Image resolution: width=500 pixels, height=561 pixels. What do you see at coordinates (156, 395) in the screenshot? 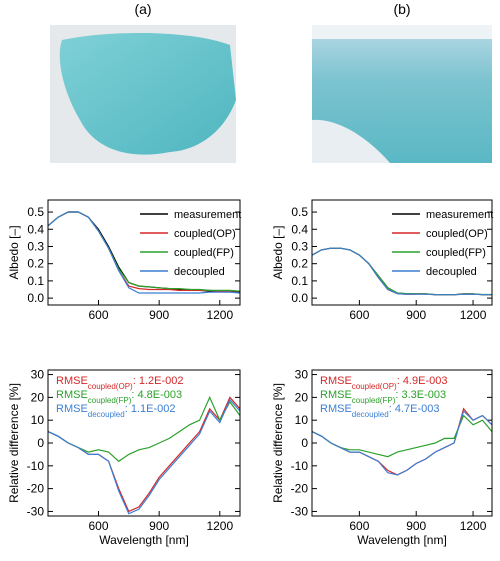
I see `annotation-value: : 4.8E-003` at bounding box center [156, 395].